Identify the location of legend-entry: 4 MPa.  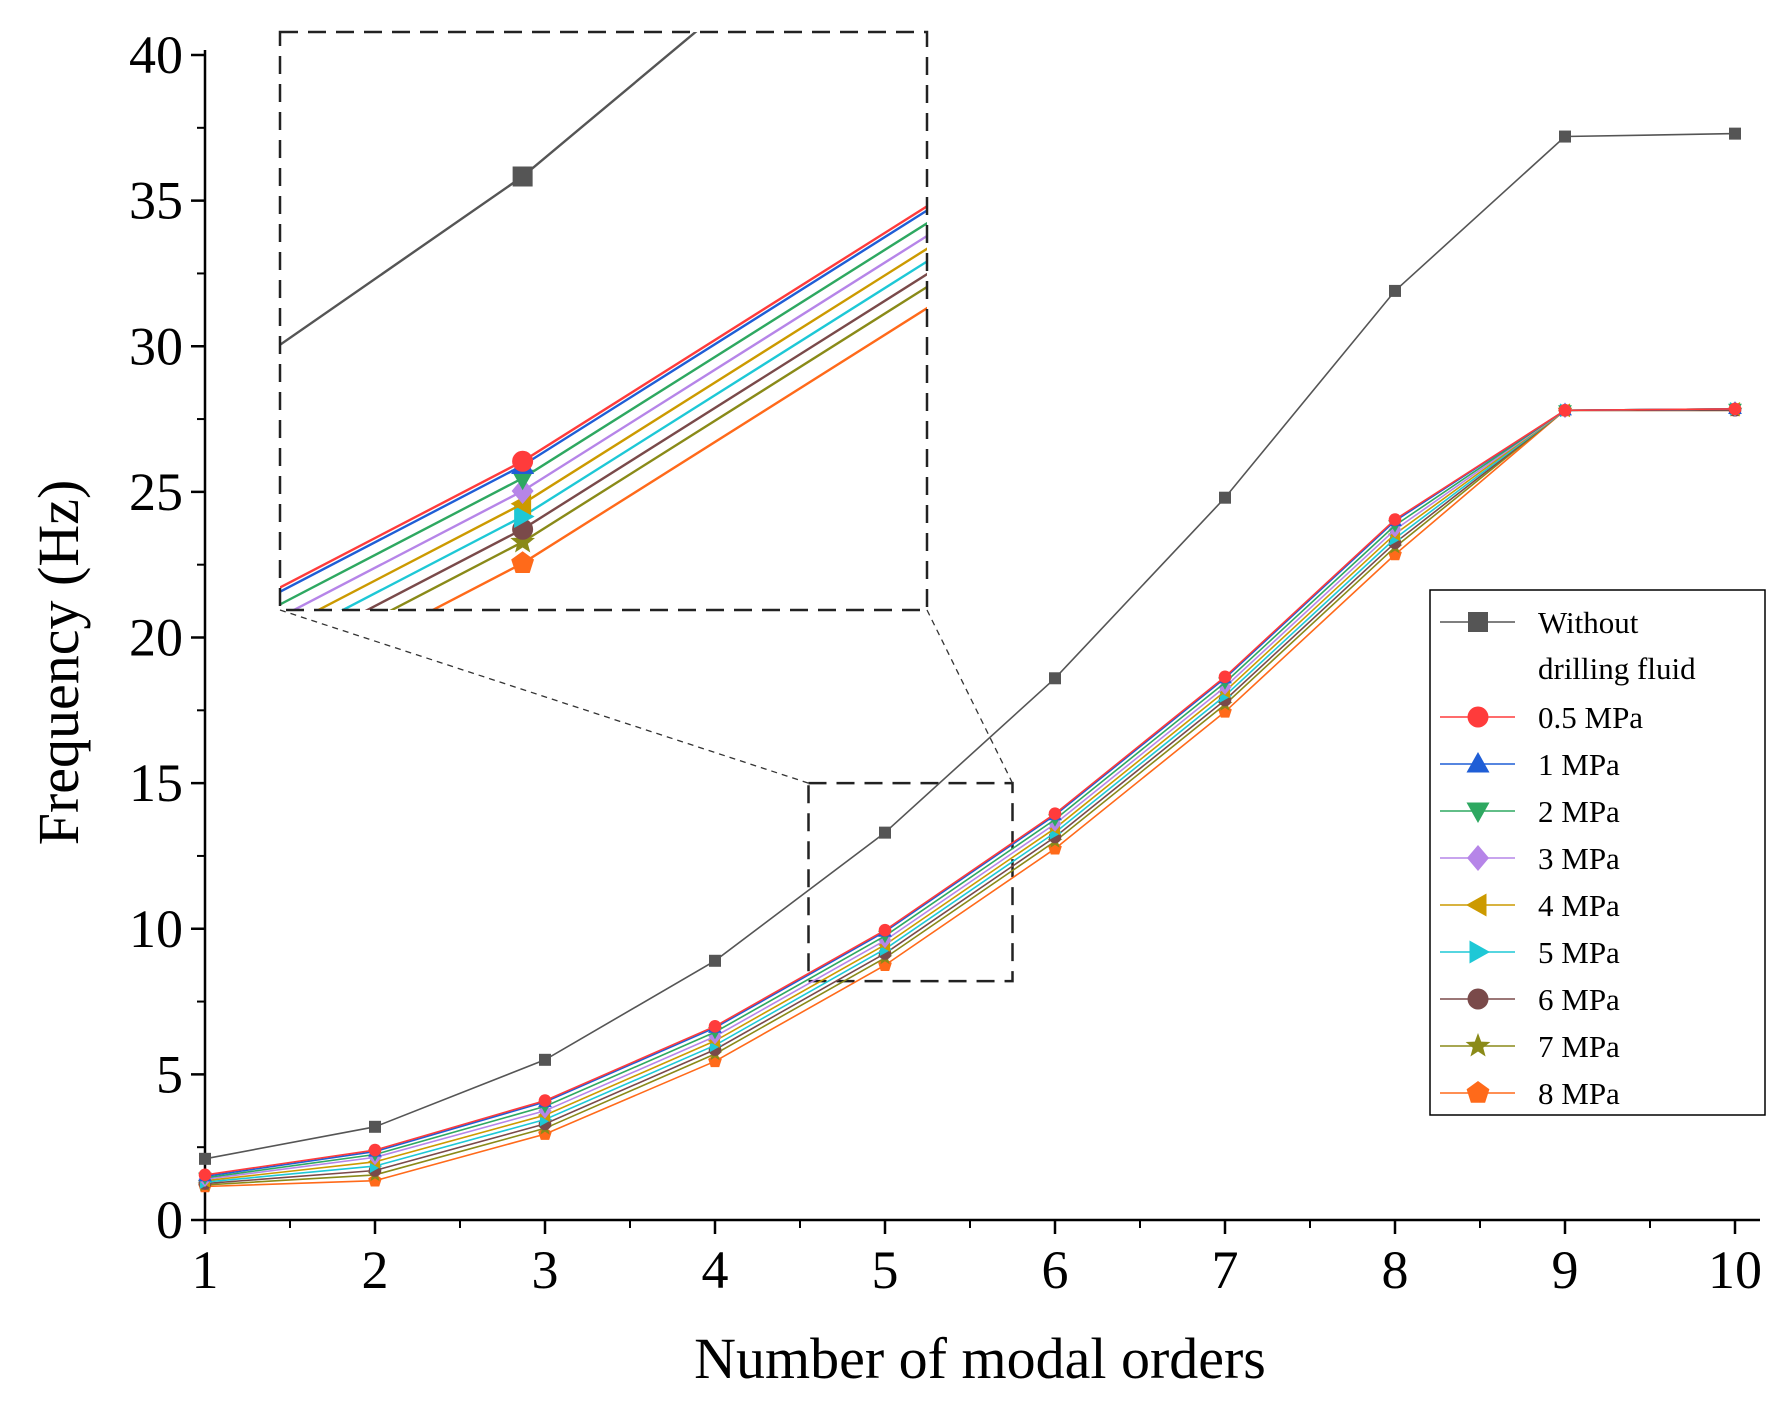
(1530, 905).